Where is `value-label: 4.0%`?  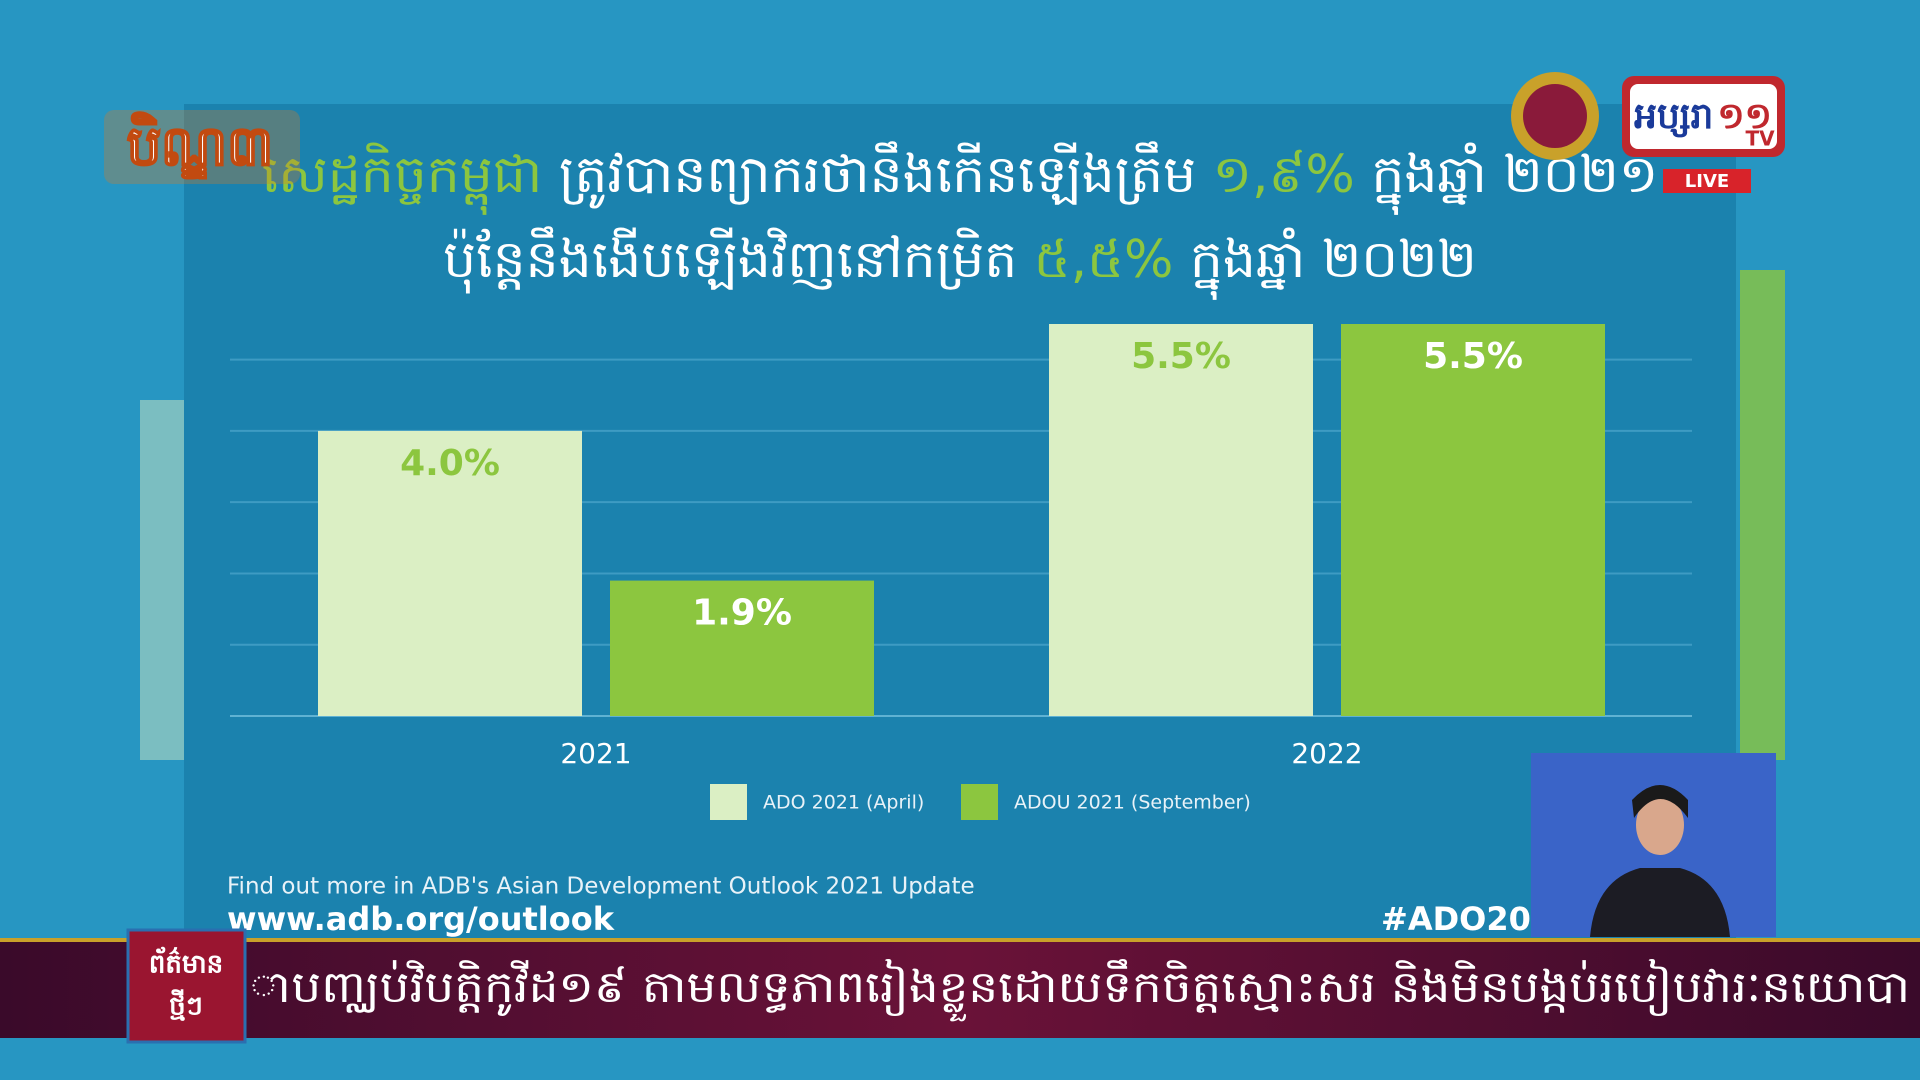
value-label: 4.0% is located at coordinates (450, 463).